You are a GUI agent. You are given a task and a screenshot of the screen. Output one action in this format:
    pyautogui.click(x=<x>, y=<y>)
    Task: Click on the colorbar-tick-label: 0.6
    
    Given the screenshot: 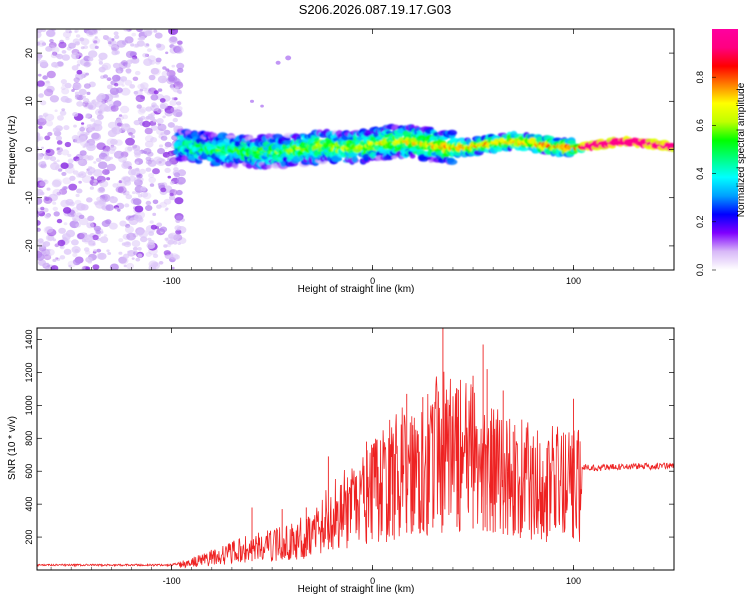 What is the action you would take?
    pyautogui.click(x=700, y=125)
    